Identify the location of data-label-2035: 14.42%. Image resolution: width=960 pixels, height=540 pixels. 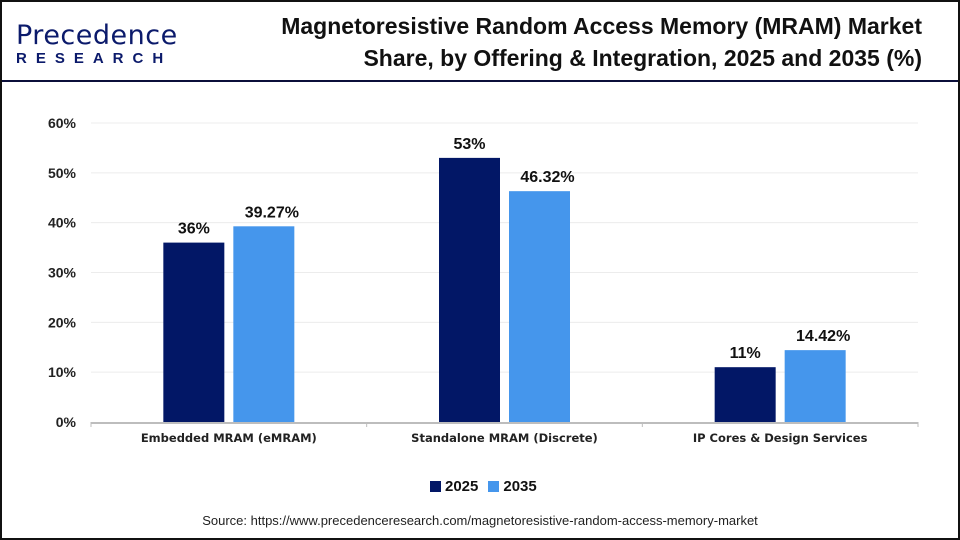
(823, 336).